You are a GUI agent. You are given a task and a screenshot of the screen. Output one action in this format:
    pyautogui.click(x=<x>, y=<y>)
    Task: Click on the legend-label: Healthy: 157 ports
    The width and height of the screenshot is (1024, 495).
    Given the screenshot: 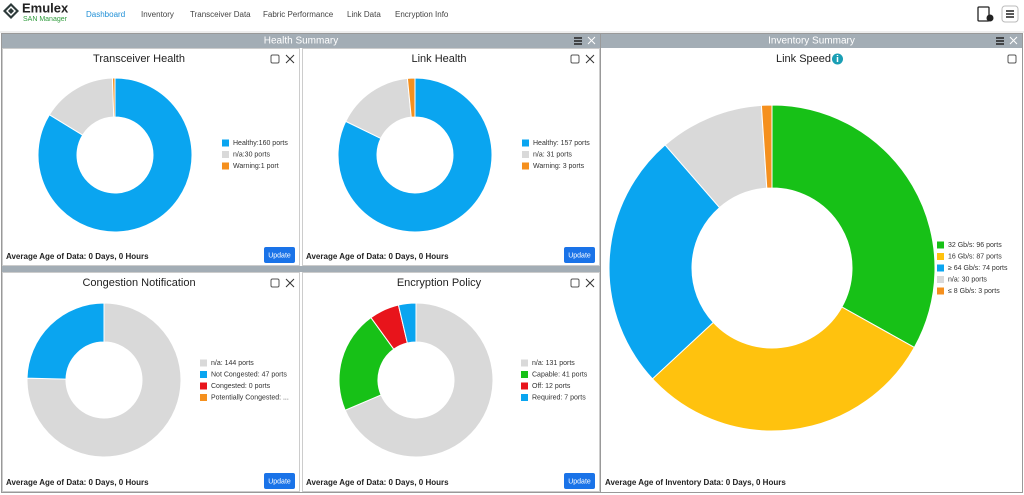 What is the action you would take?
    pyautogui.click(x=561, y=143)
    